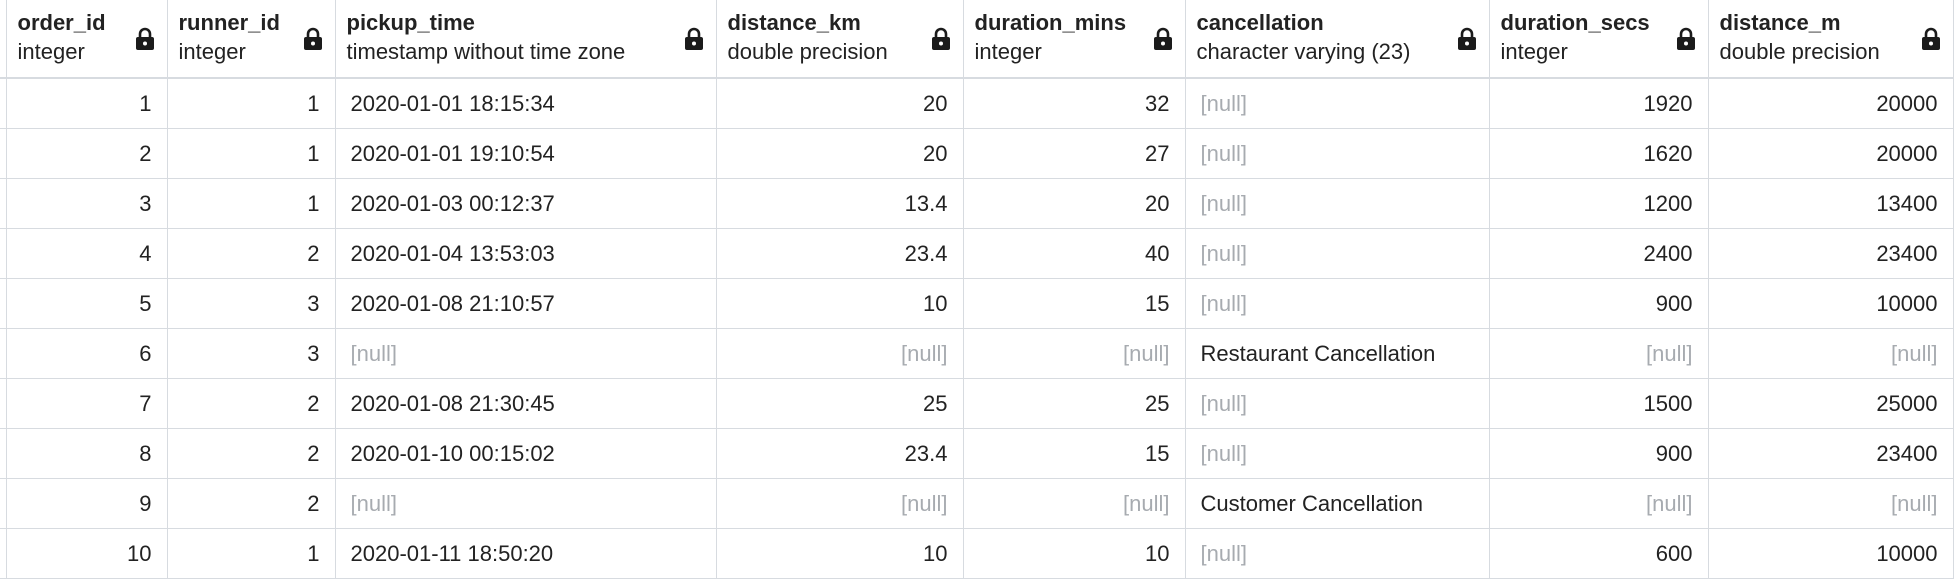 The width and height of the screenshot is (1957, 583). Describe the element at coordinates (526, 403) in the screenshot. I see `cell-pickup-time: 2020-01-08 21:30:45` at that location.